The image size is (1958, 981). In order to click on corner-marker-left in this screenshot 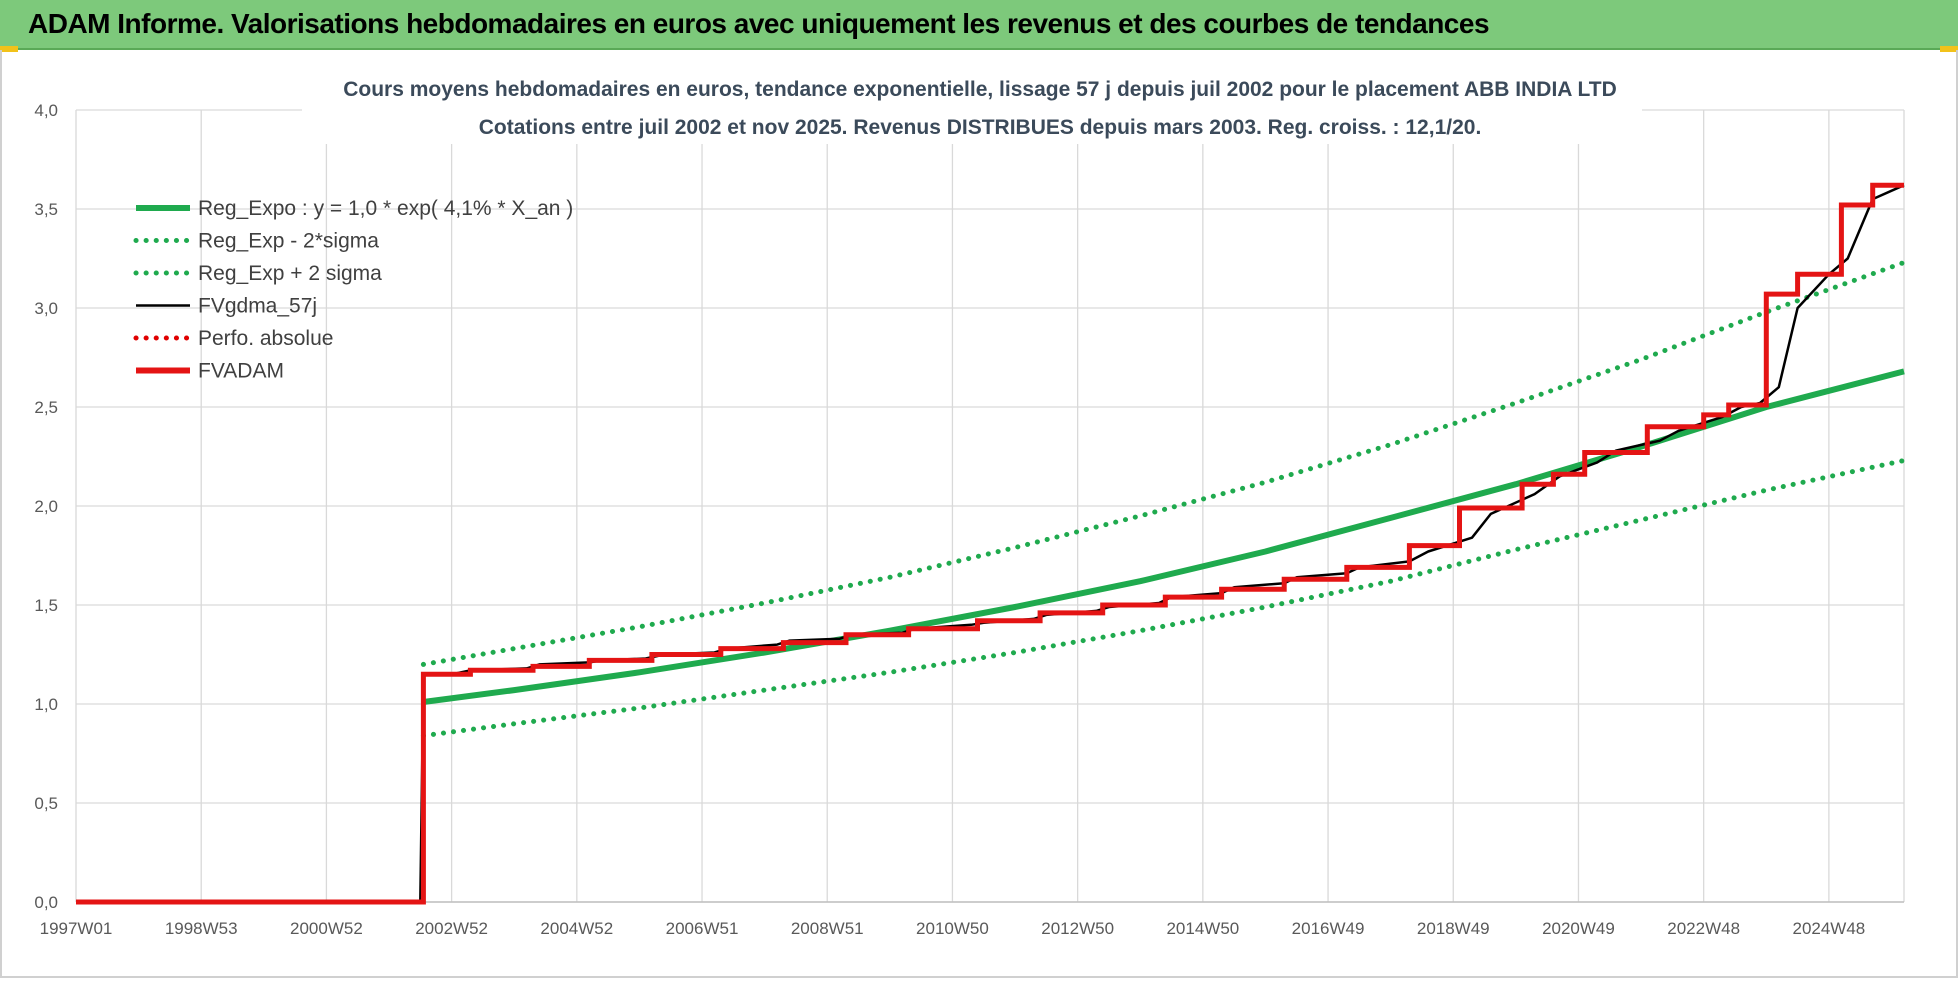, I will do `click(9, 49)`.